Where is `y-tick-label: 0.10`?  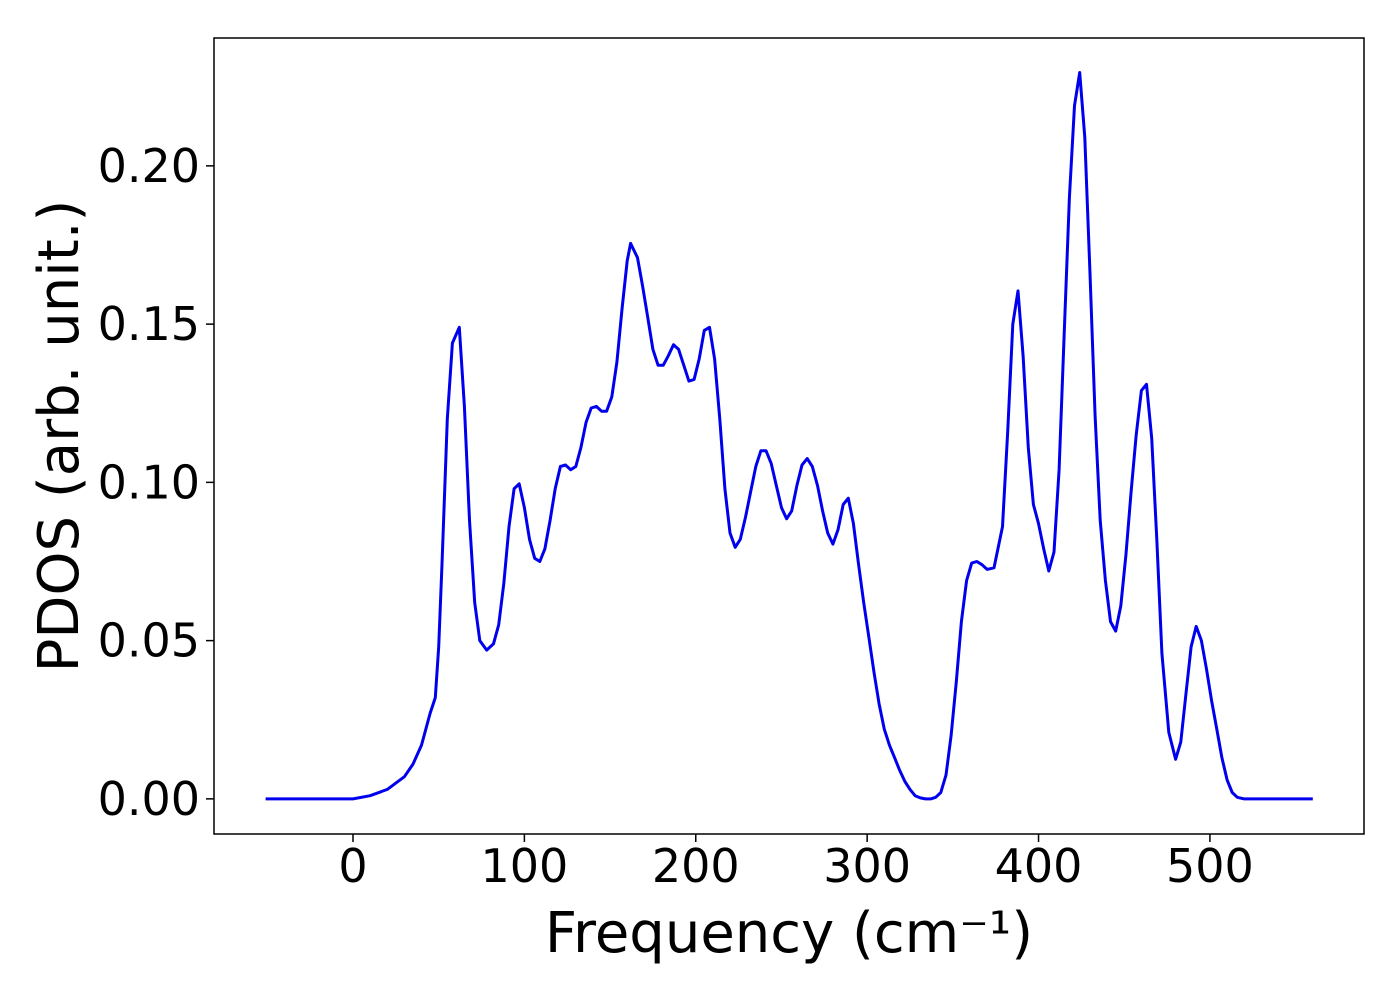 y-tick-label: 0.10 is located at coordinates (149, 482).